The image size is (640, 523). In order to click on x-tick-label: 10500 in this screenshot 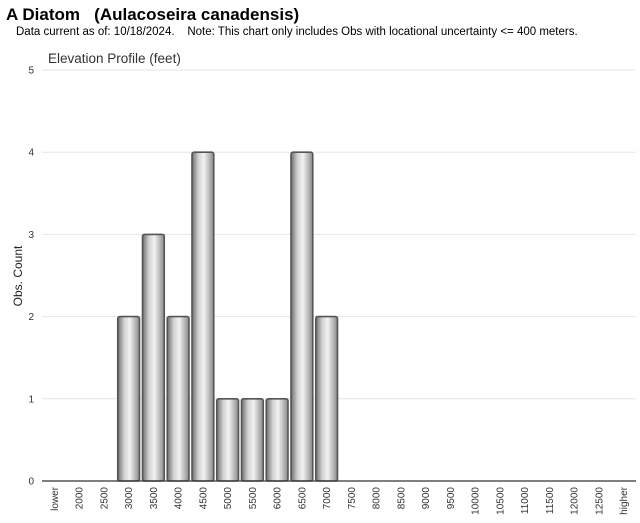, I will do `click(500, 501)`.